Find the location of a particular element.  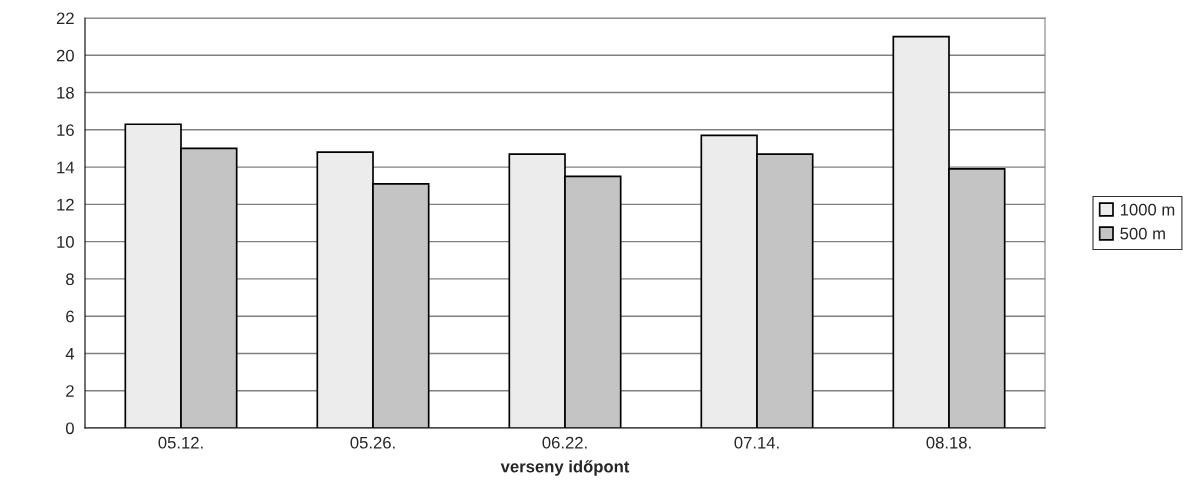

y-tick-label: 22 is located at coordinates (65, 18).